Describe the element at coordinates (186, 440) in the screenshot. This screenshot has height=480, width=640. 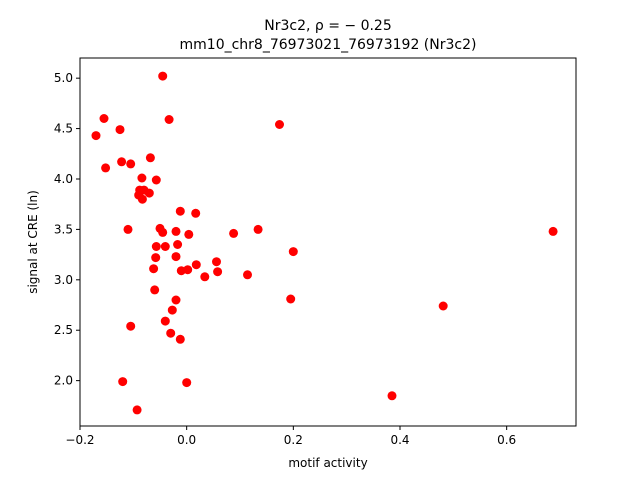
I see `x-tick-label: 0.0` at that location.